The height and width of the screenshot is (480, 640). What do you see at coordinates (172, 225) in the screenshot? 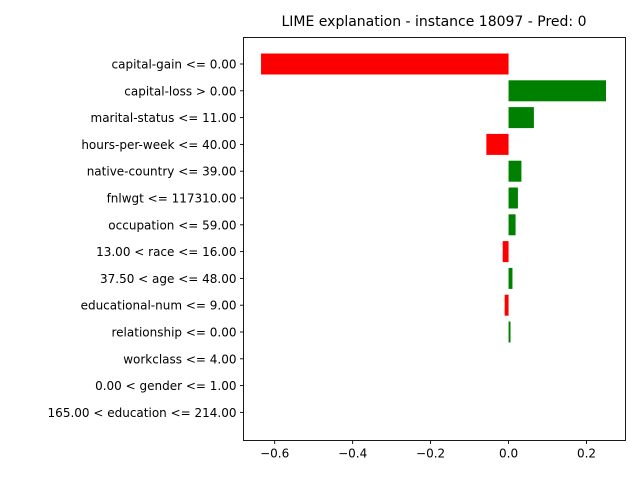
I see `category-label-6: occupation <= 59.00` at bounding box center [172, 225].